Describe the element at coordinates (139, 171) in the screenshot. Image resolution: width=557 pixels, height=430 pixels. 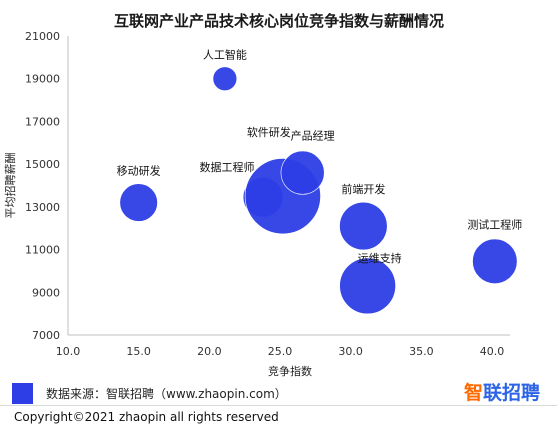
I see `bubble-label: 移动研发` at that location.